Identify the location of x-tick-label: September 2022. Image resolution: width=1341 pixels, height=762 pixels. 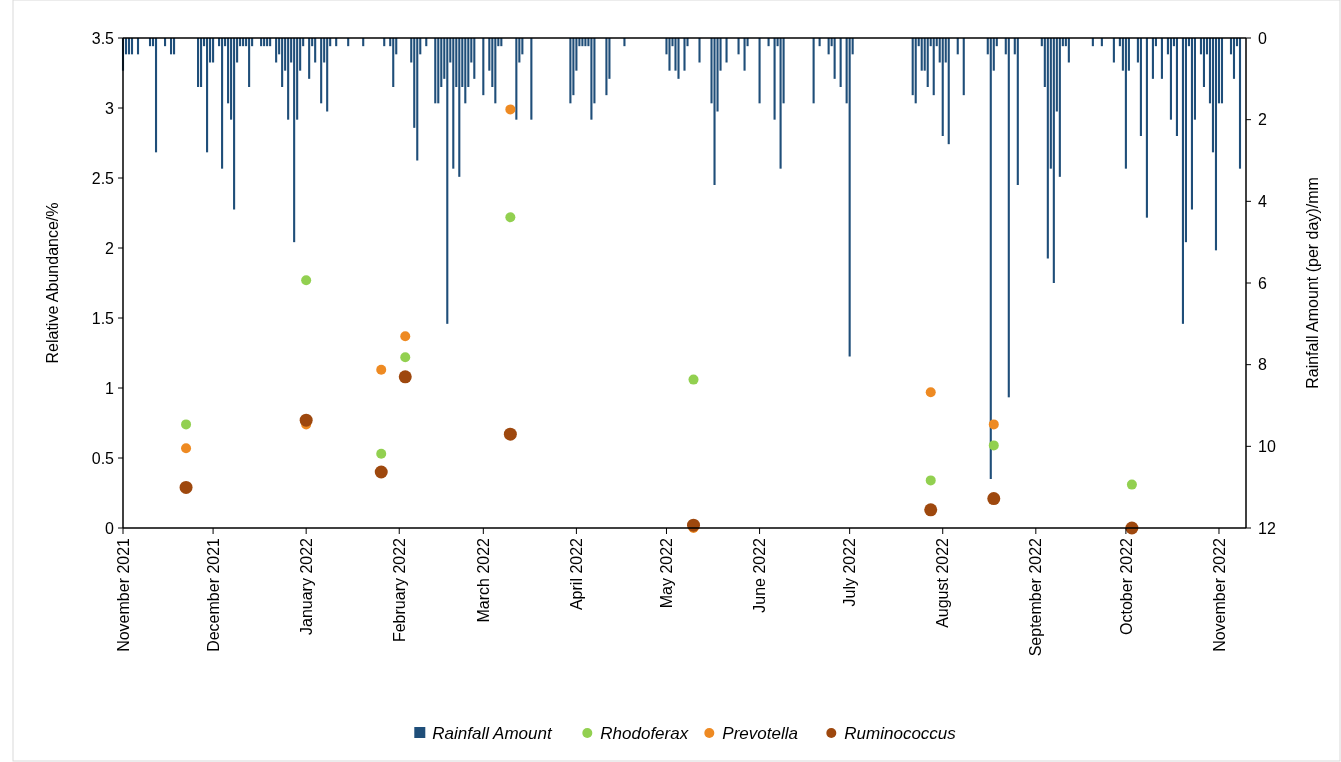
(1036, 597).